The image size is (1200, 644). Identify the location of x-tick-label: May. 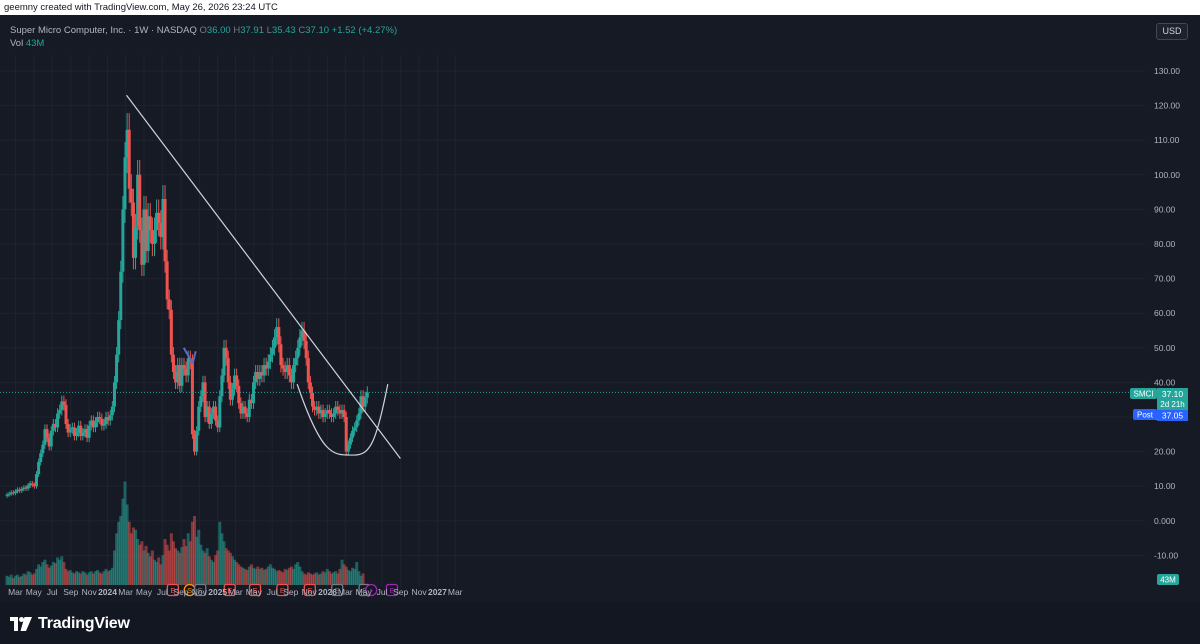
(254, 592).